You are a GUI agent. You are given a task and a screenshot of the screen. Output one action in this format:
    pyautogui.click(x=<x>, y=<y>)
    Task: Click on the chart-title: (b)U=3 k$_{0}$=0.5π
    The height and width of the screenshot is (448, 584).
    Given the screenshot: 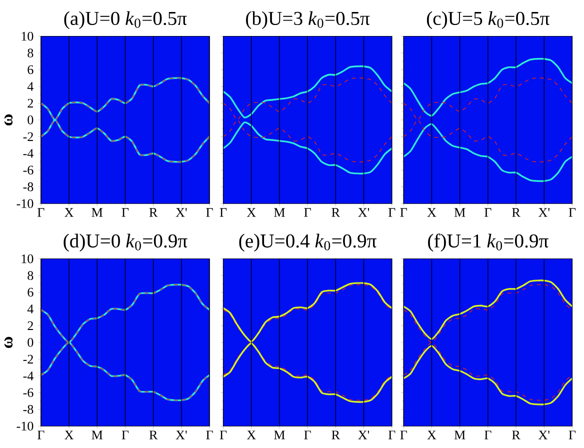 What is the action you would take?
    pyautogui.click(x=308, y=20)
    